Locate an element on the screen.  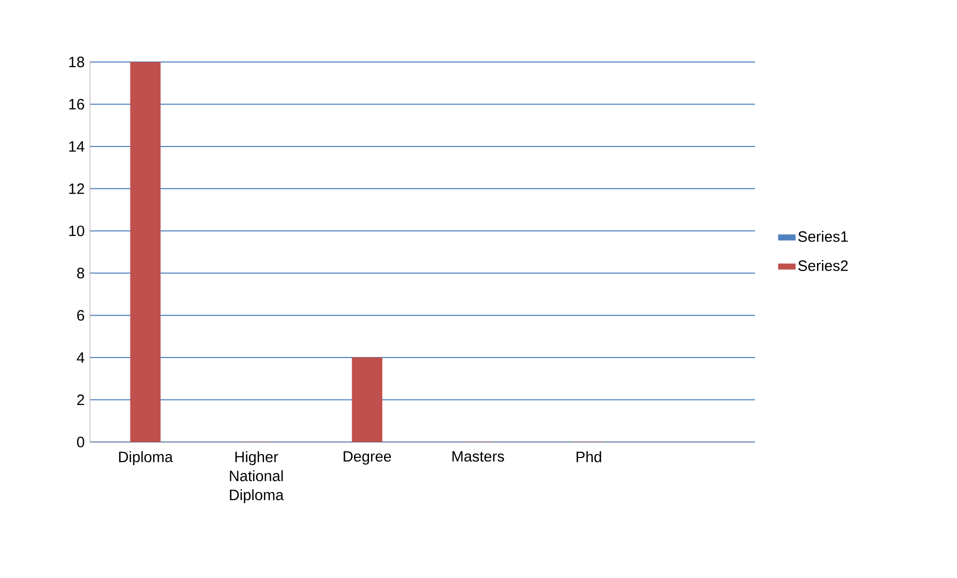
x-tick-label: Degree is located at coordinates (368, 458).